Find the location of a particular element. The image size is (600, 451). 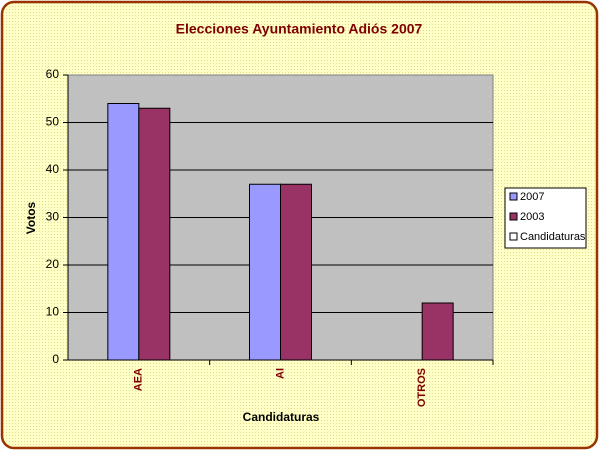

x-tick-label: AEA is located at coordinates (139, 379).